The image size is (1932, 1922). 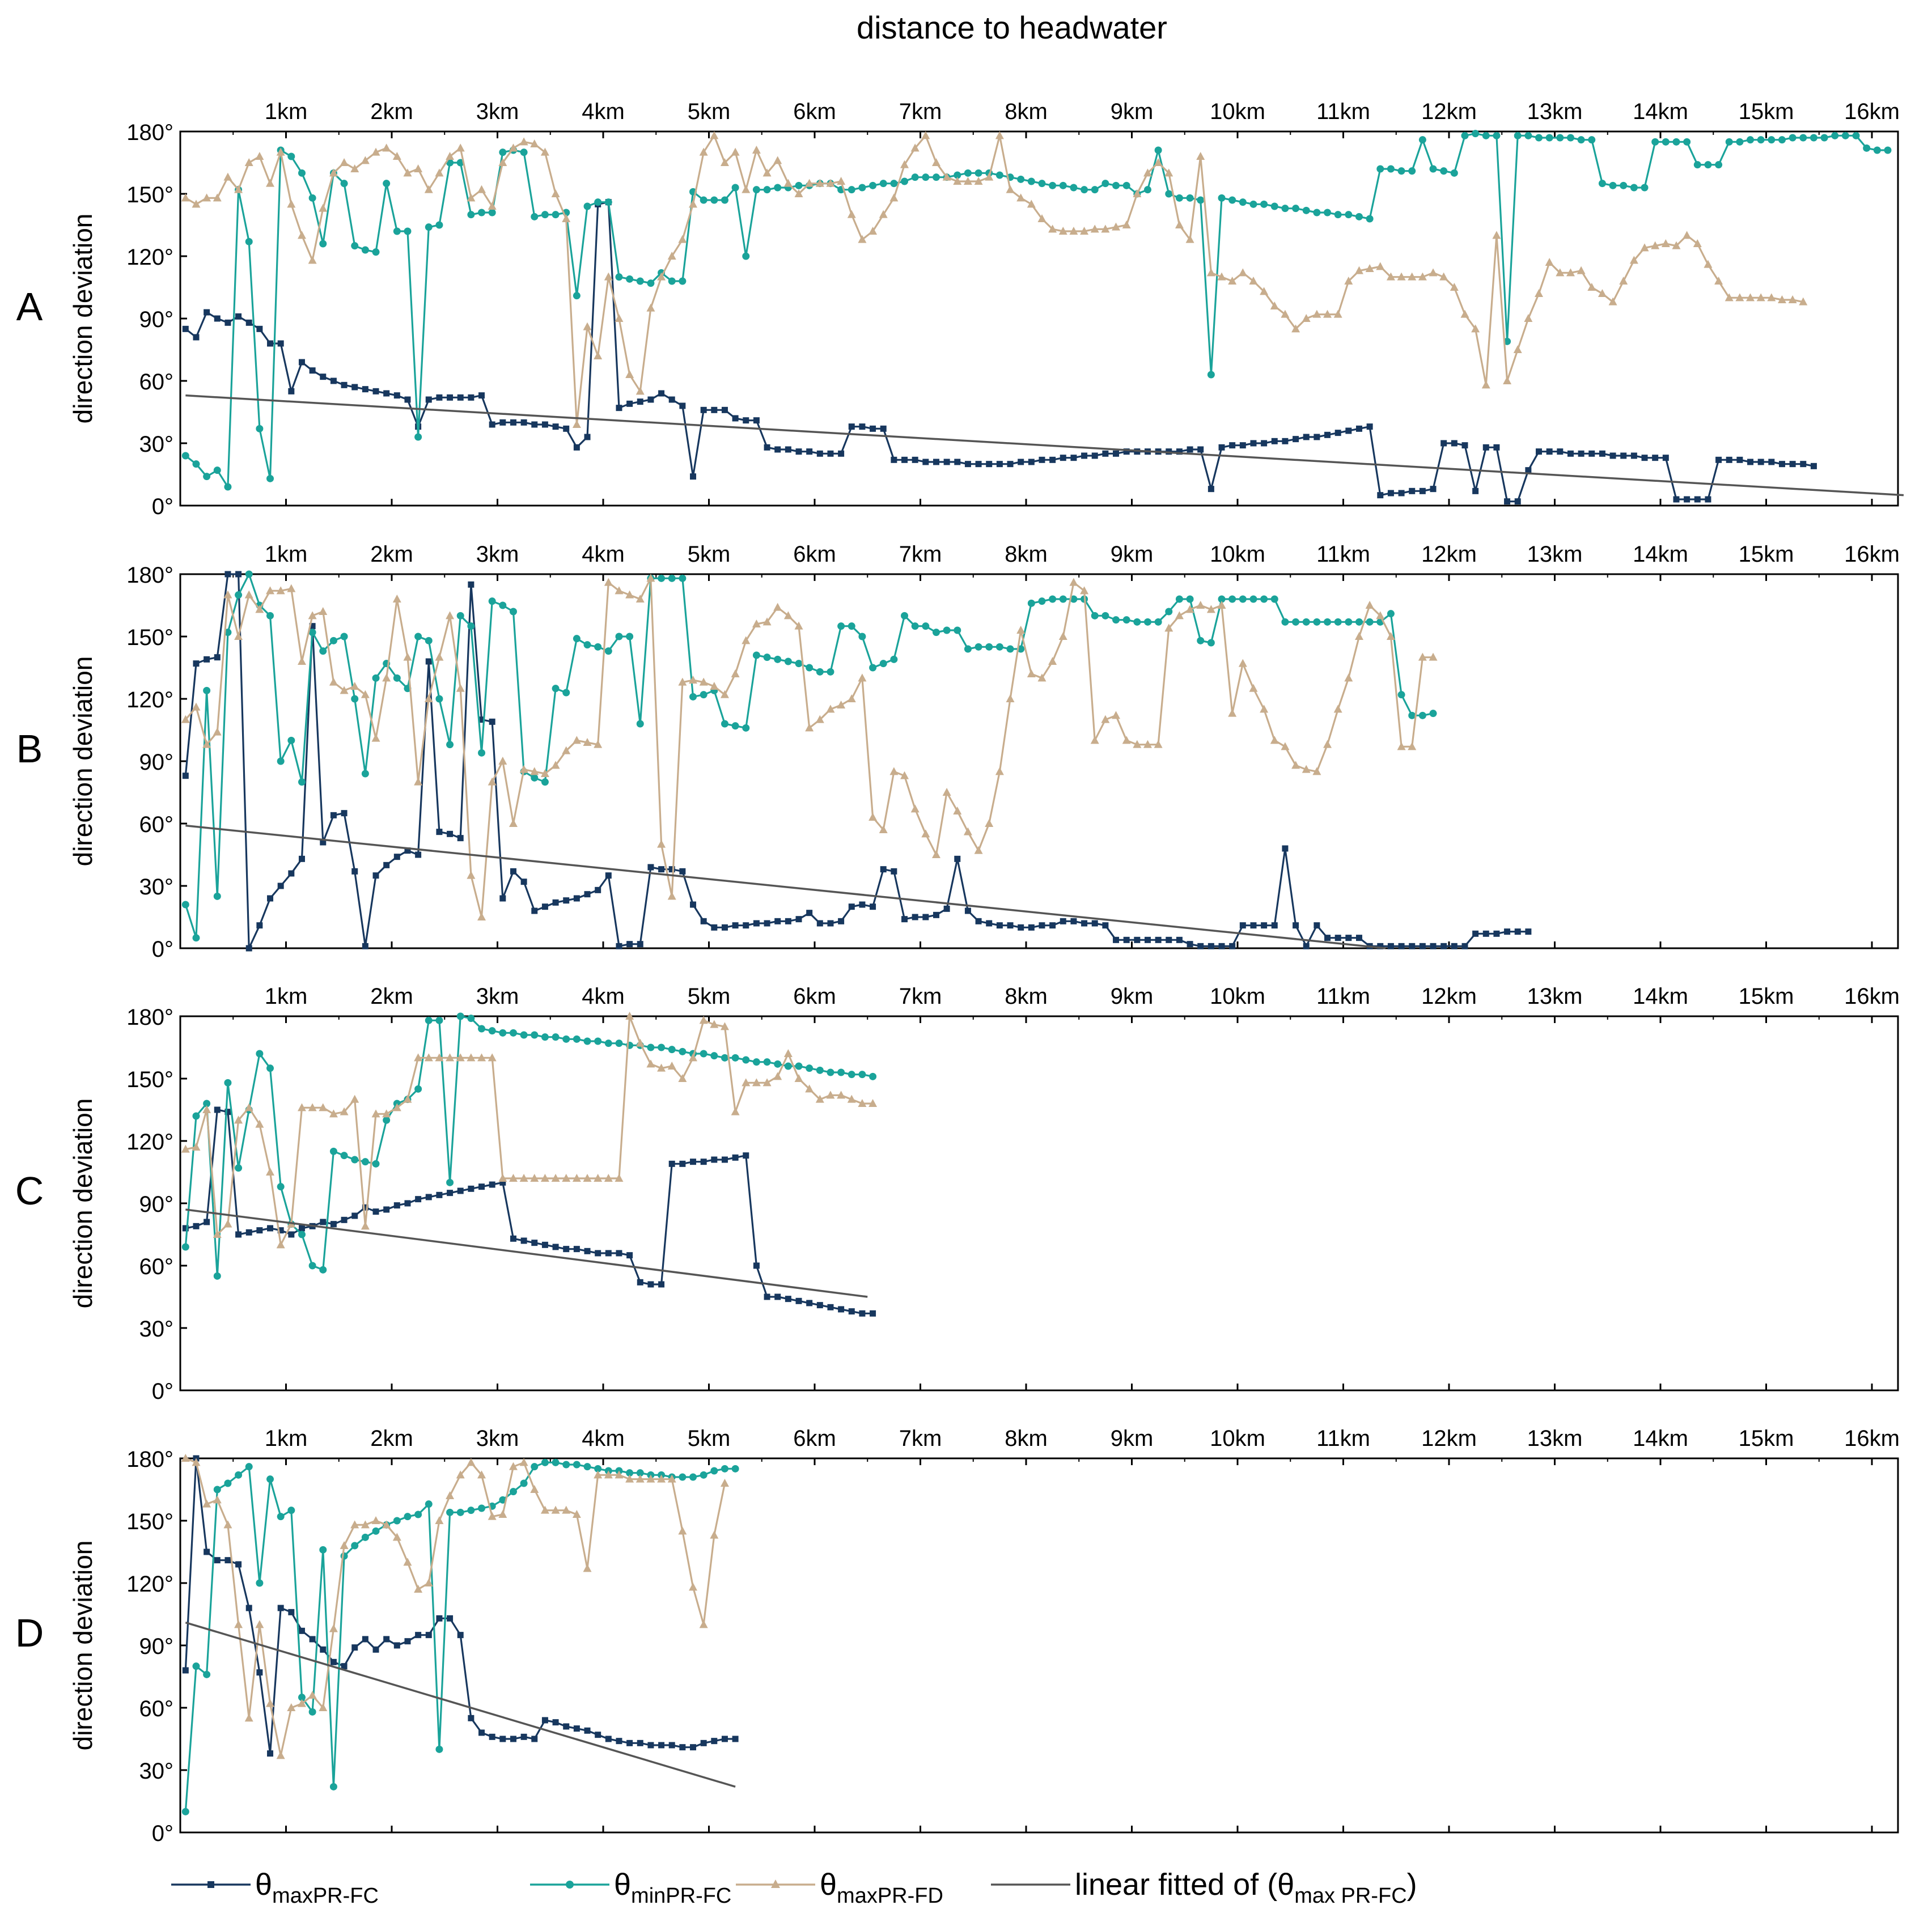 I want to click on y-tick-label: 150°, so click(x=149, y=637).